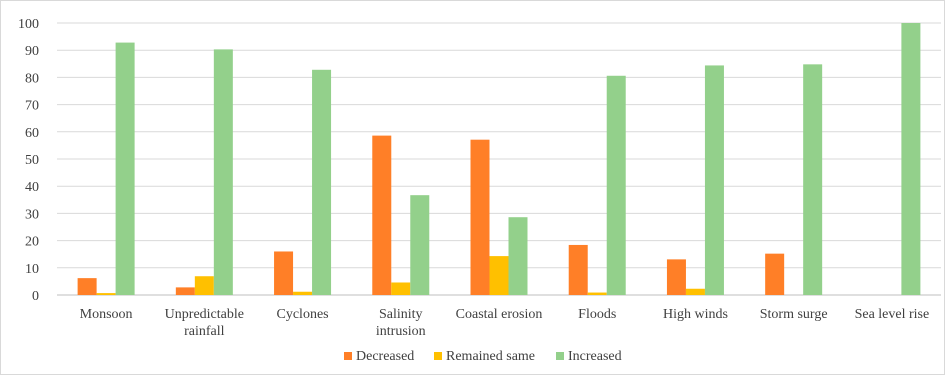  What do you see at coordinates (490, 356) in the screenshot?
I see `legend-label: Remained same` at bounding box center [490, 356].